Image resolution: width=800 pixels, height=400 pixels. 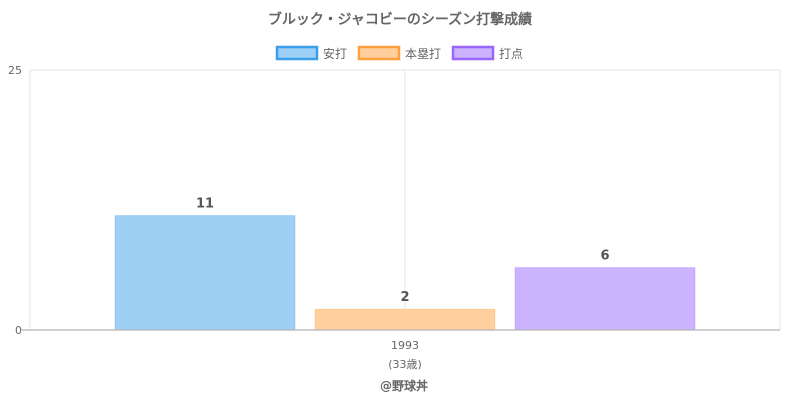 I want to click on y-tick-label: 25, so click(x=15, y=70).